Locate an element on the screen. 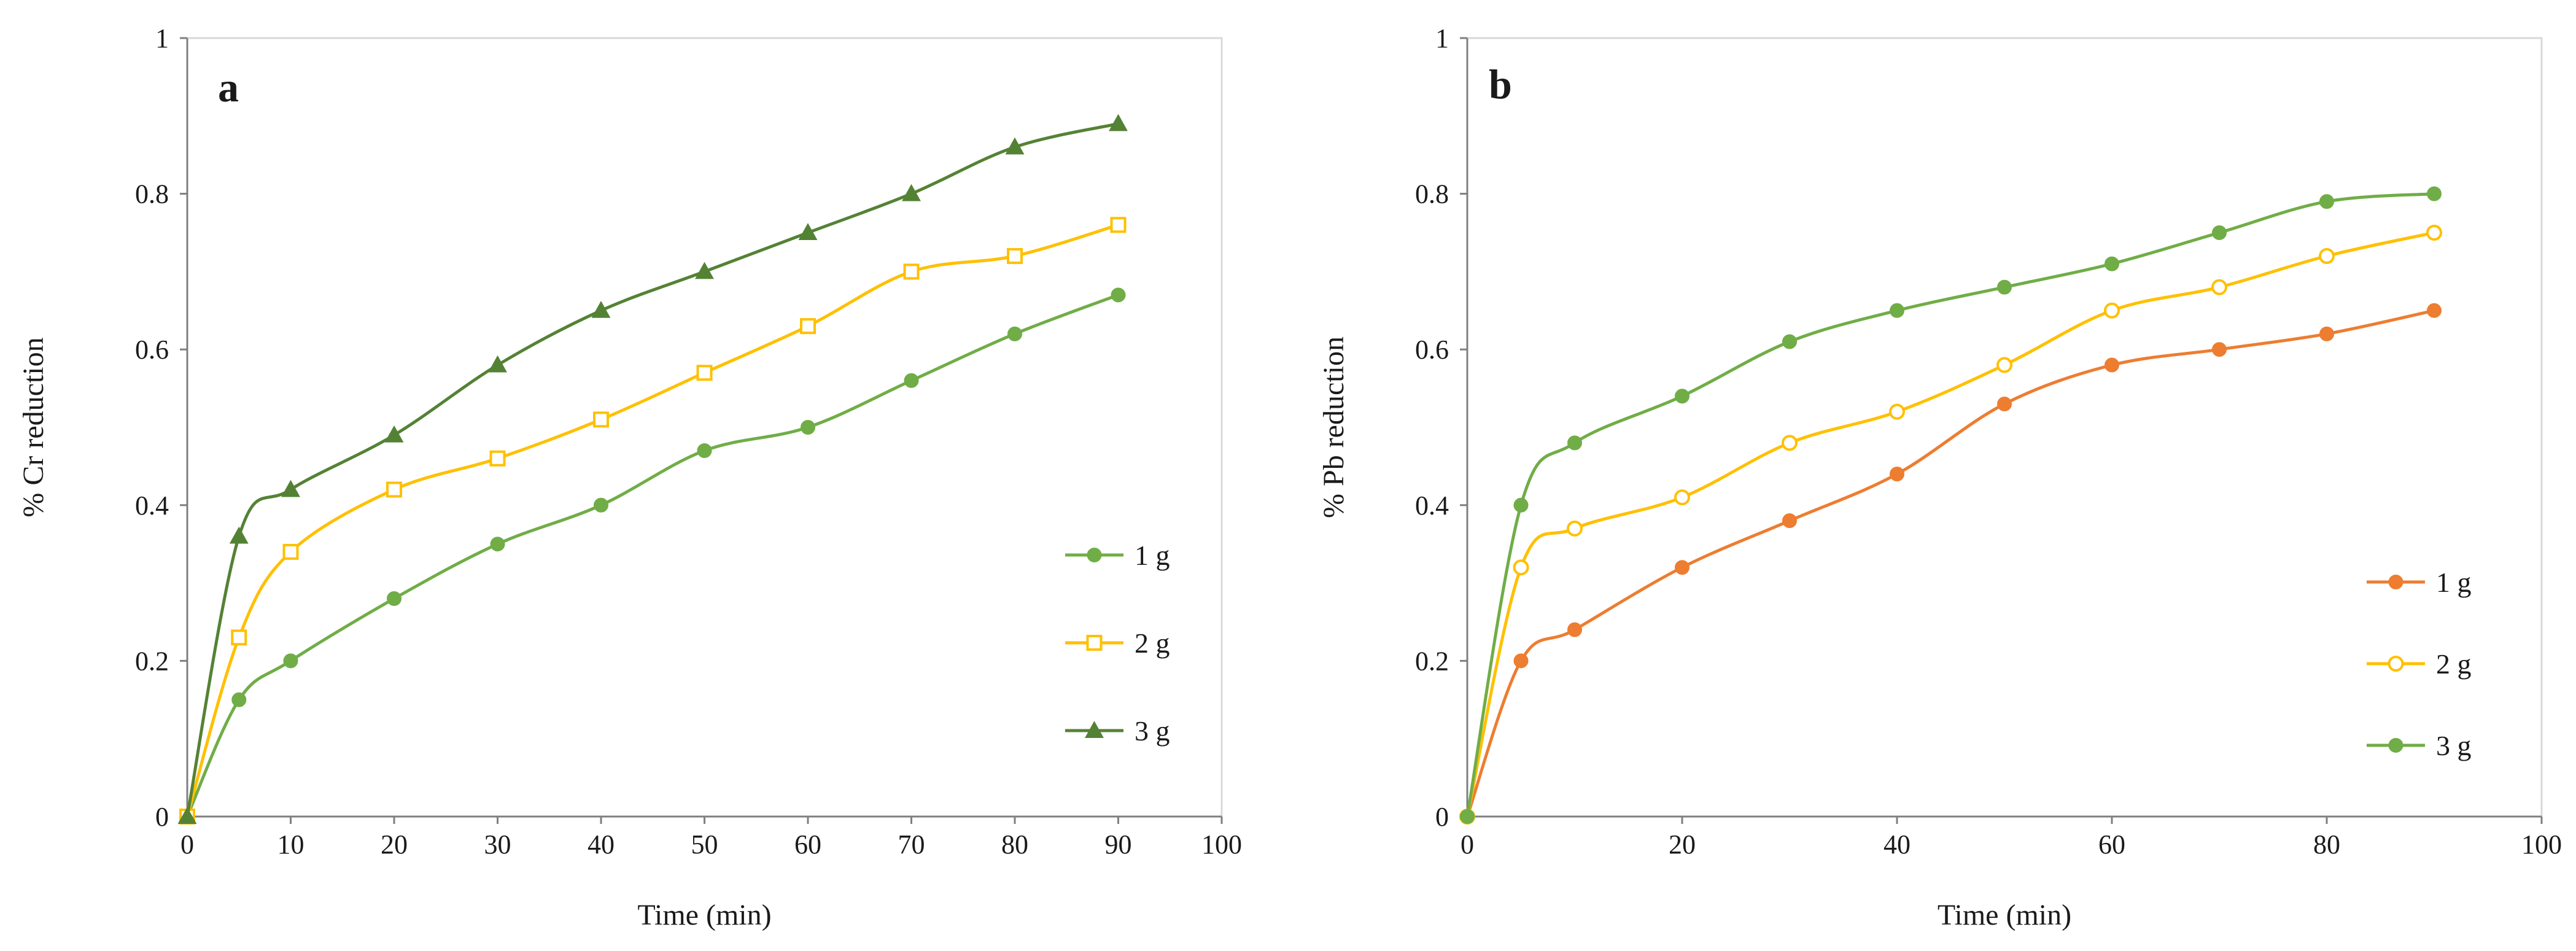  panel-b-x-tick-label: 20 is located at coordinates (1682, 845).